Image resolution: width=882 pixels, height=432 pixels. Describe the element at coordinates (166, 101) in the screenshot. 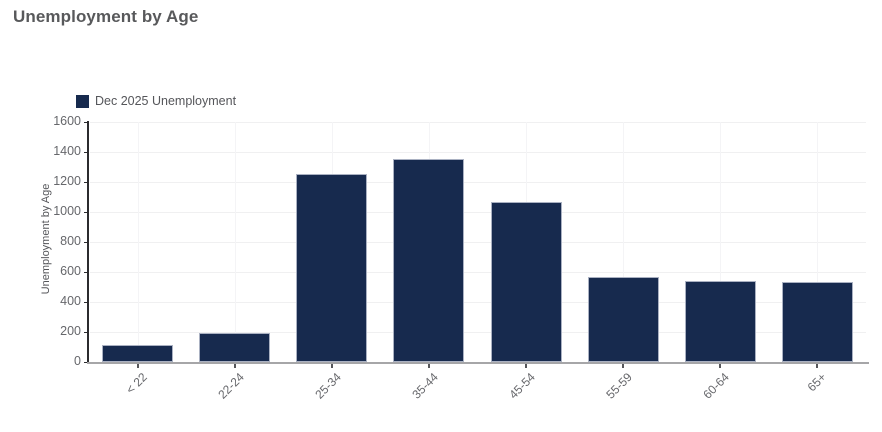

I see `legend-label: Dec 2025 Unemployment` at that location.